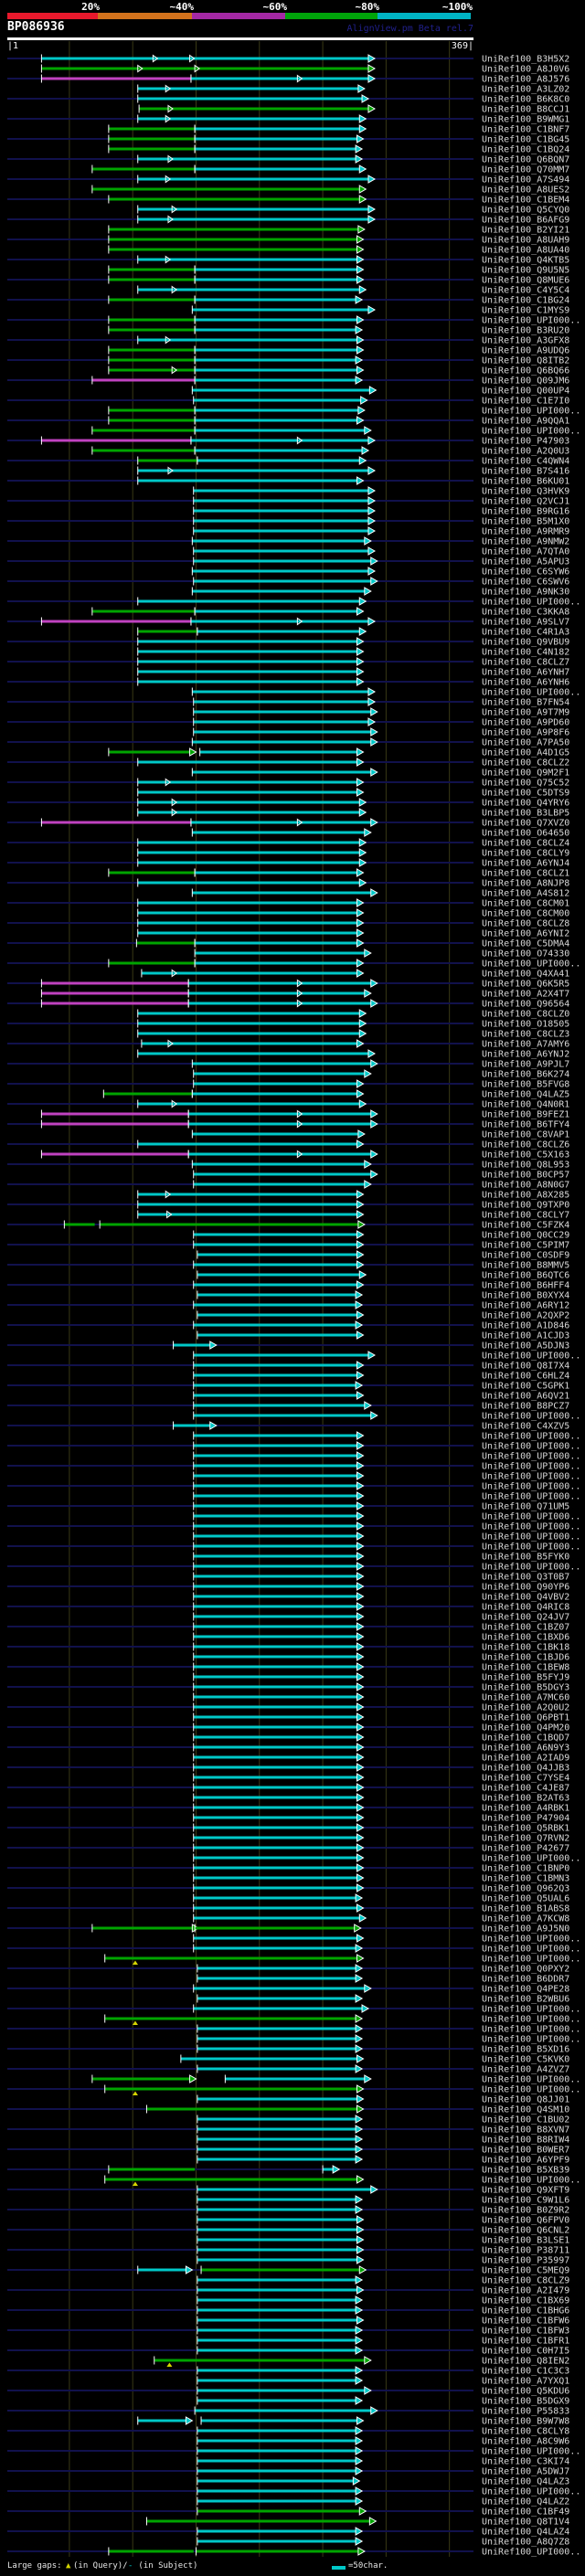 The width and height of the screenshot is (585, 2576). What do you see at coordinates (525, 1246) in the screenshot?
I see `hit-label: UniRef100_C5PIM7` at bounding box center [525, 1246].